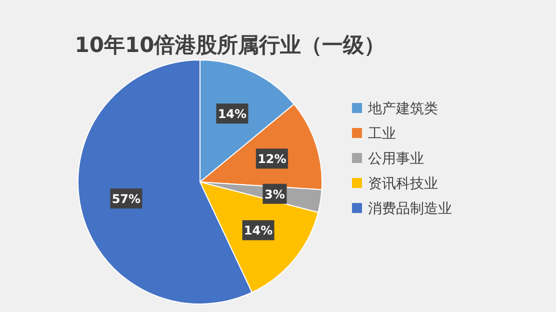 The height and width of the screenshot is (312, 556). I want to click on chart-title: 10年10倍港股所属行业（一级）, so click(230, 45).